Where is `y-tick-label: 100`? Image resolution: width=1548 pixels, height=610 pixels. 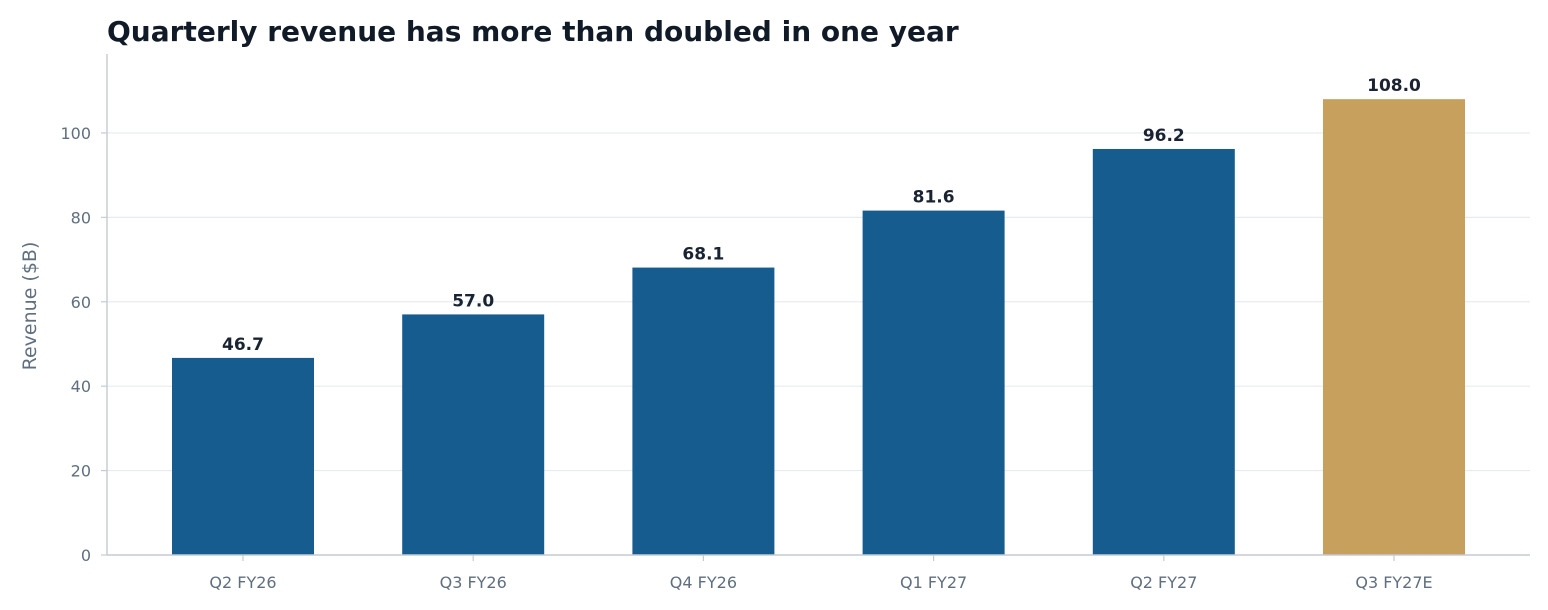
y-tick-label: 100 is located at coordinates (75, 133).